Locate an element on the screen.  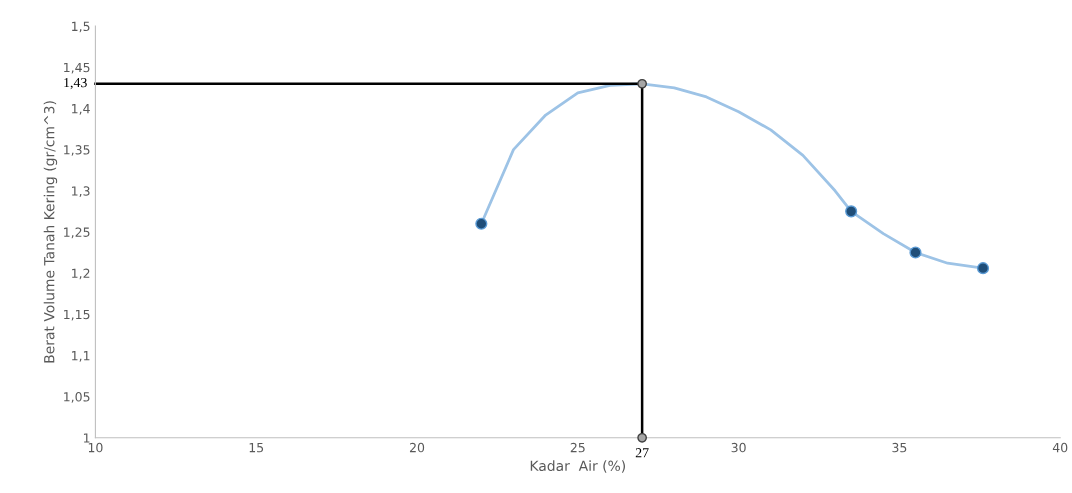
y-tick-label: 1,25 is located at coordinates (77, 233).